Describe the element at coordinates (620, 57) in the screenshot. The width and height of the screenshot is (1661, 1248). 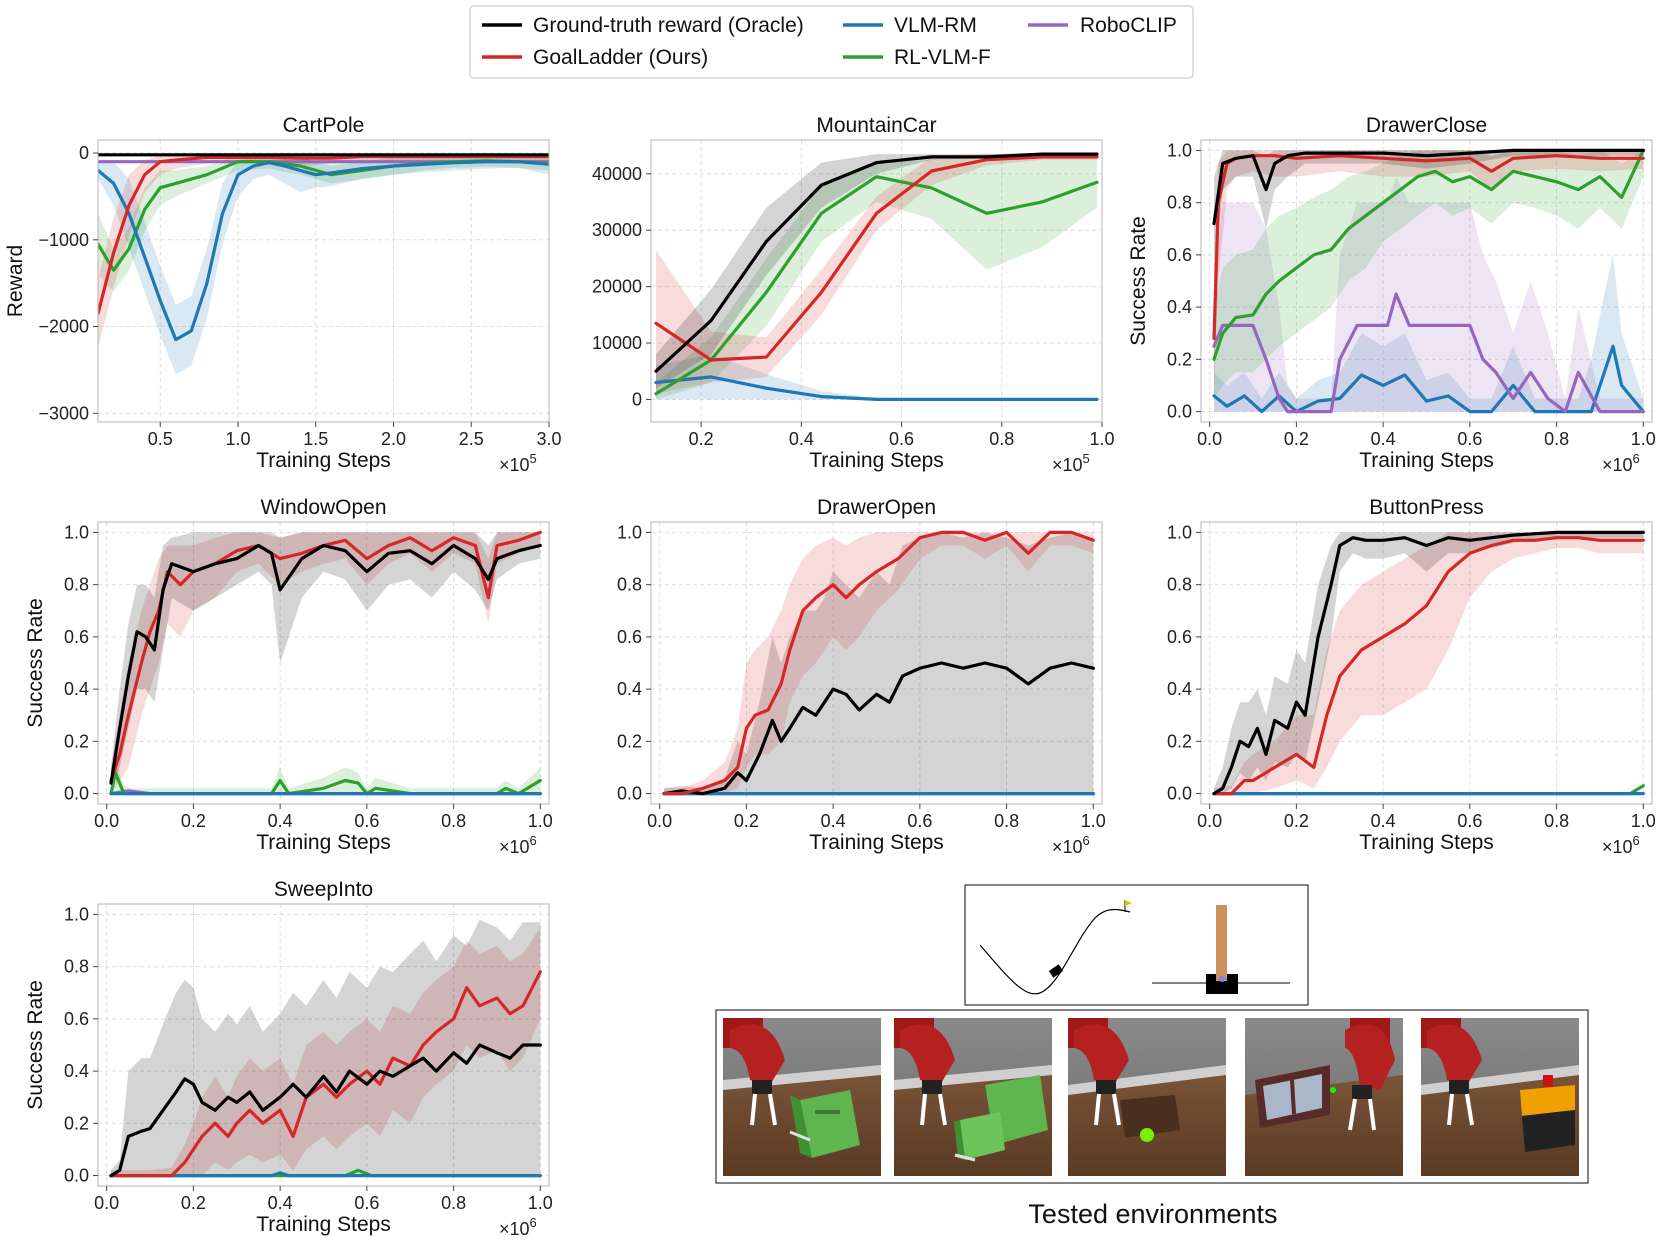
I see `legend-label-goalladder: GoalLadder (Ours)` at that location.